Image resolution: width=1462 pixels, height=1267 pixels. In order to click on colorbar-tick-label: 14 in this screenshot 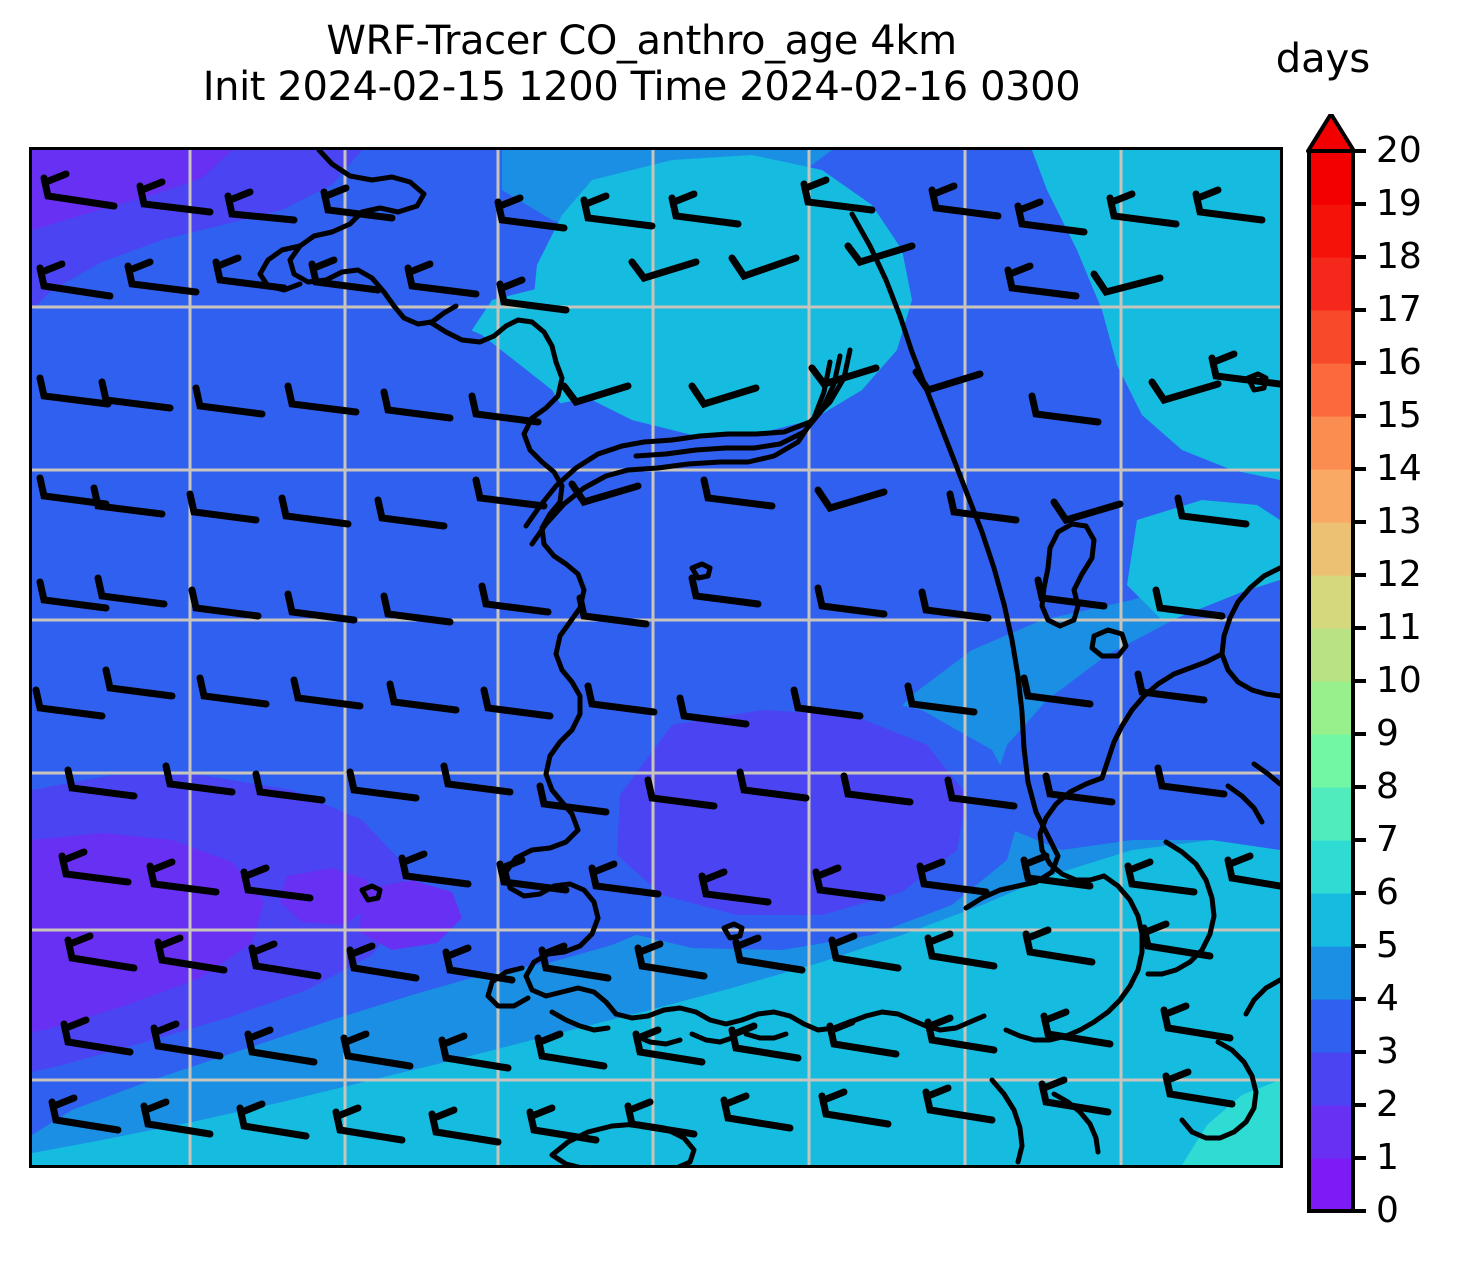, I will do `click(1399, 468)`.